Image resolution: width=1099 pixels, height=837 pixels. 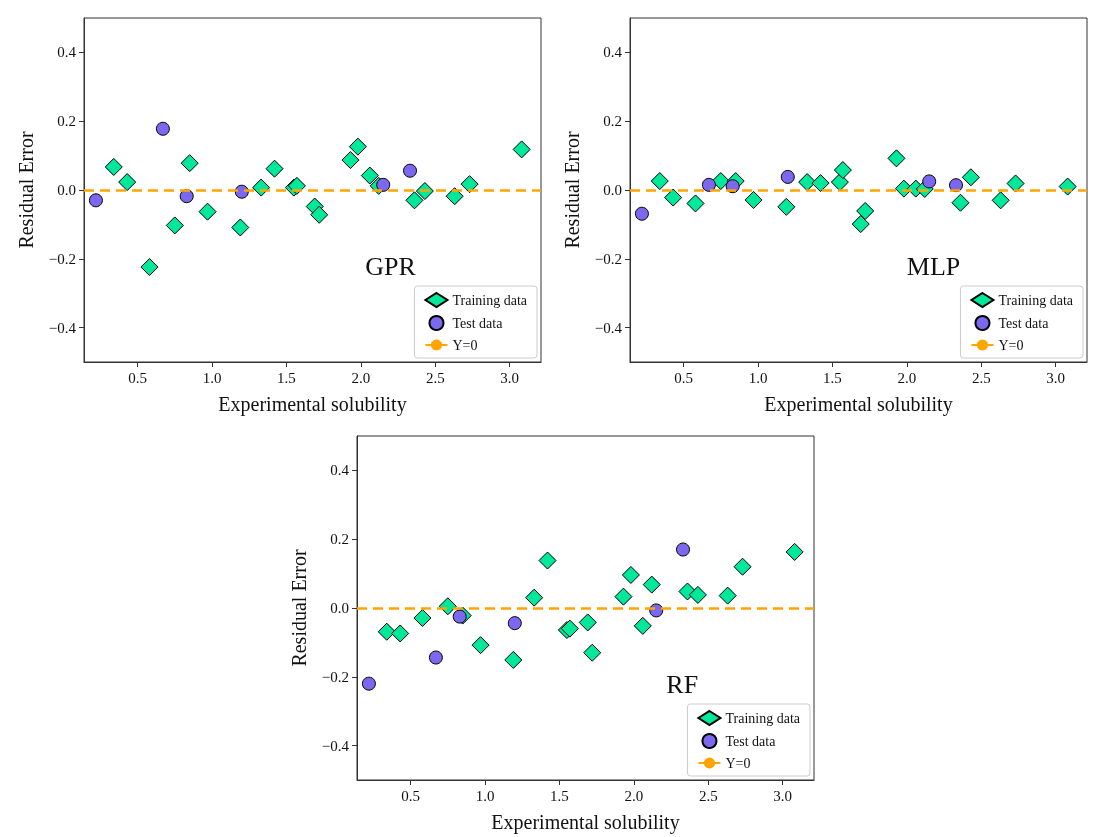 What do you see at coordinates (682, 684) in the screenshot?
I see `text: RF` at bounding box center [682, 684].